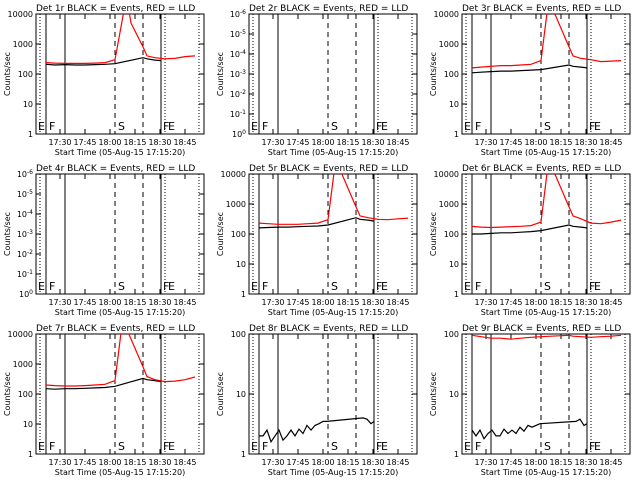 The height and width of the screenshot is (480, 640). I want to click on y-tick-label: 10⁻², so click(238, 94).